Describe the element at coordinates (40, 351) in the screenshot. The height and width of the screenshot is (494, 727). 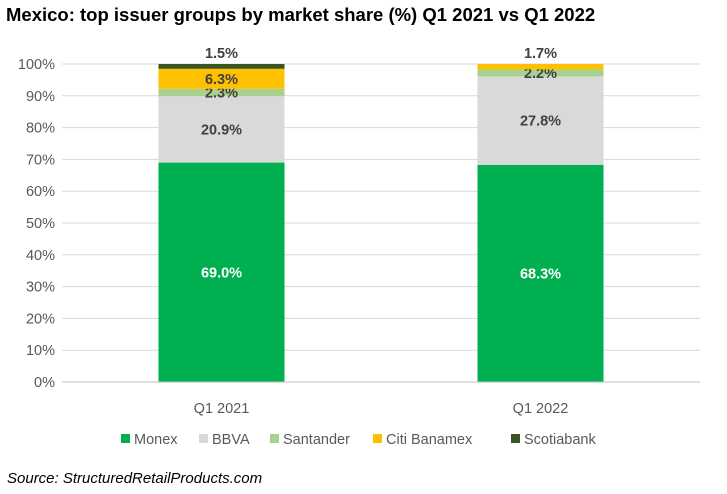
I see `y-tick-label: 10%` at that location.